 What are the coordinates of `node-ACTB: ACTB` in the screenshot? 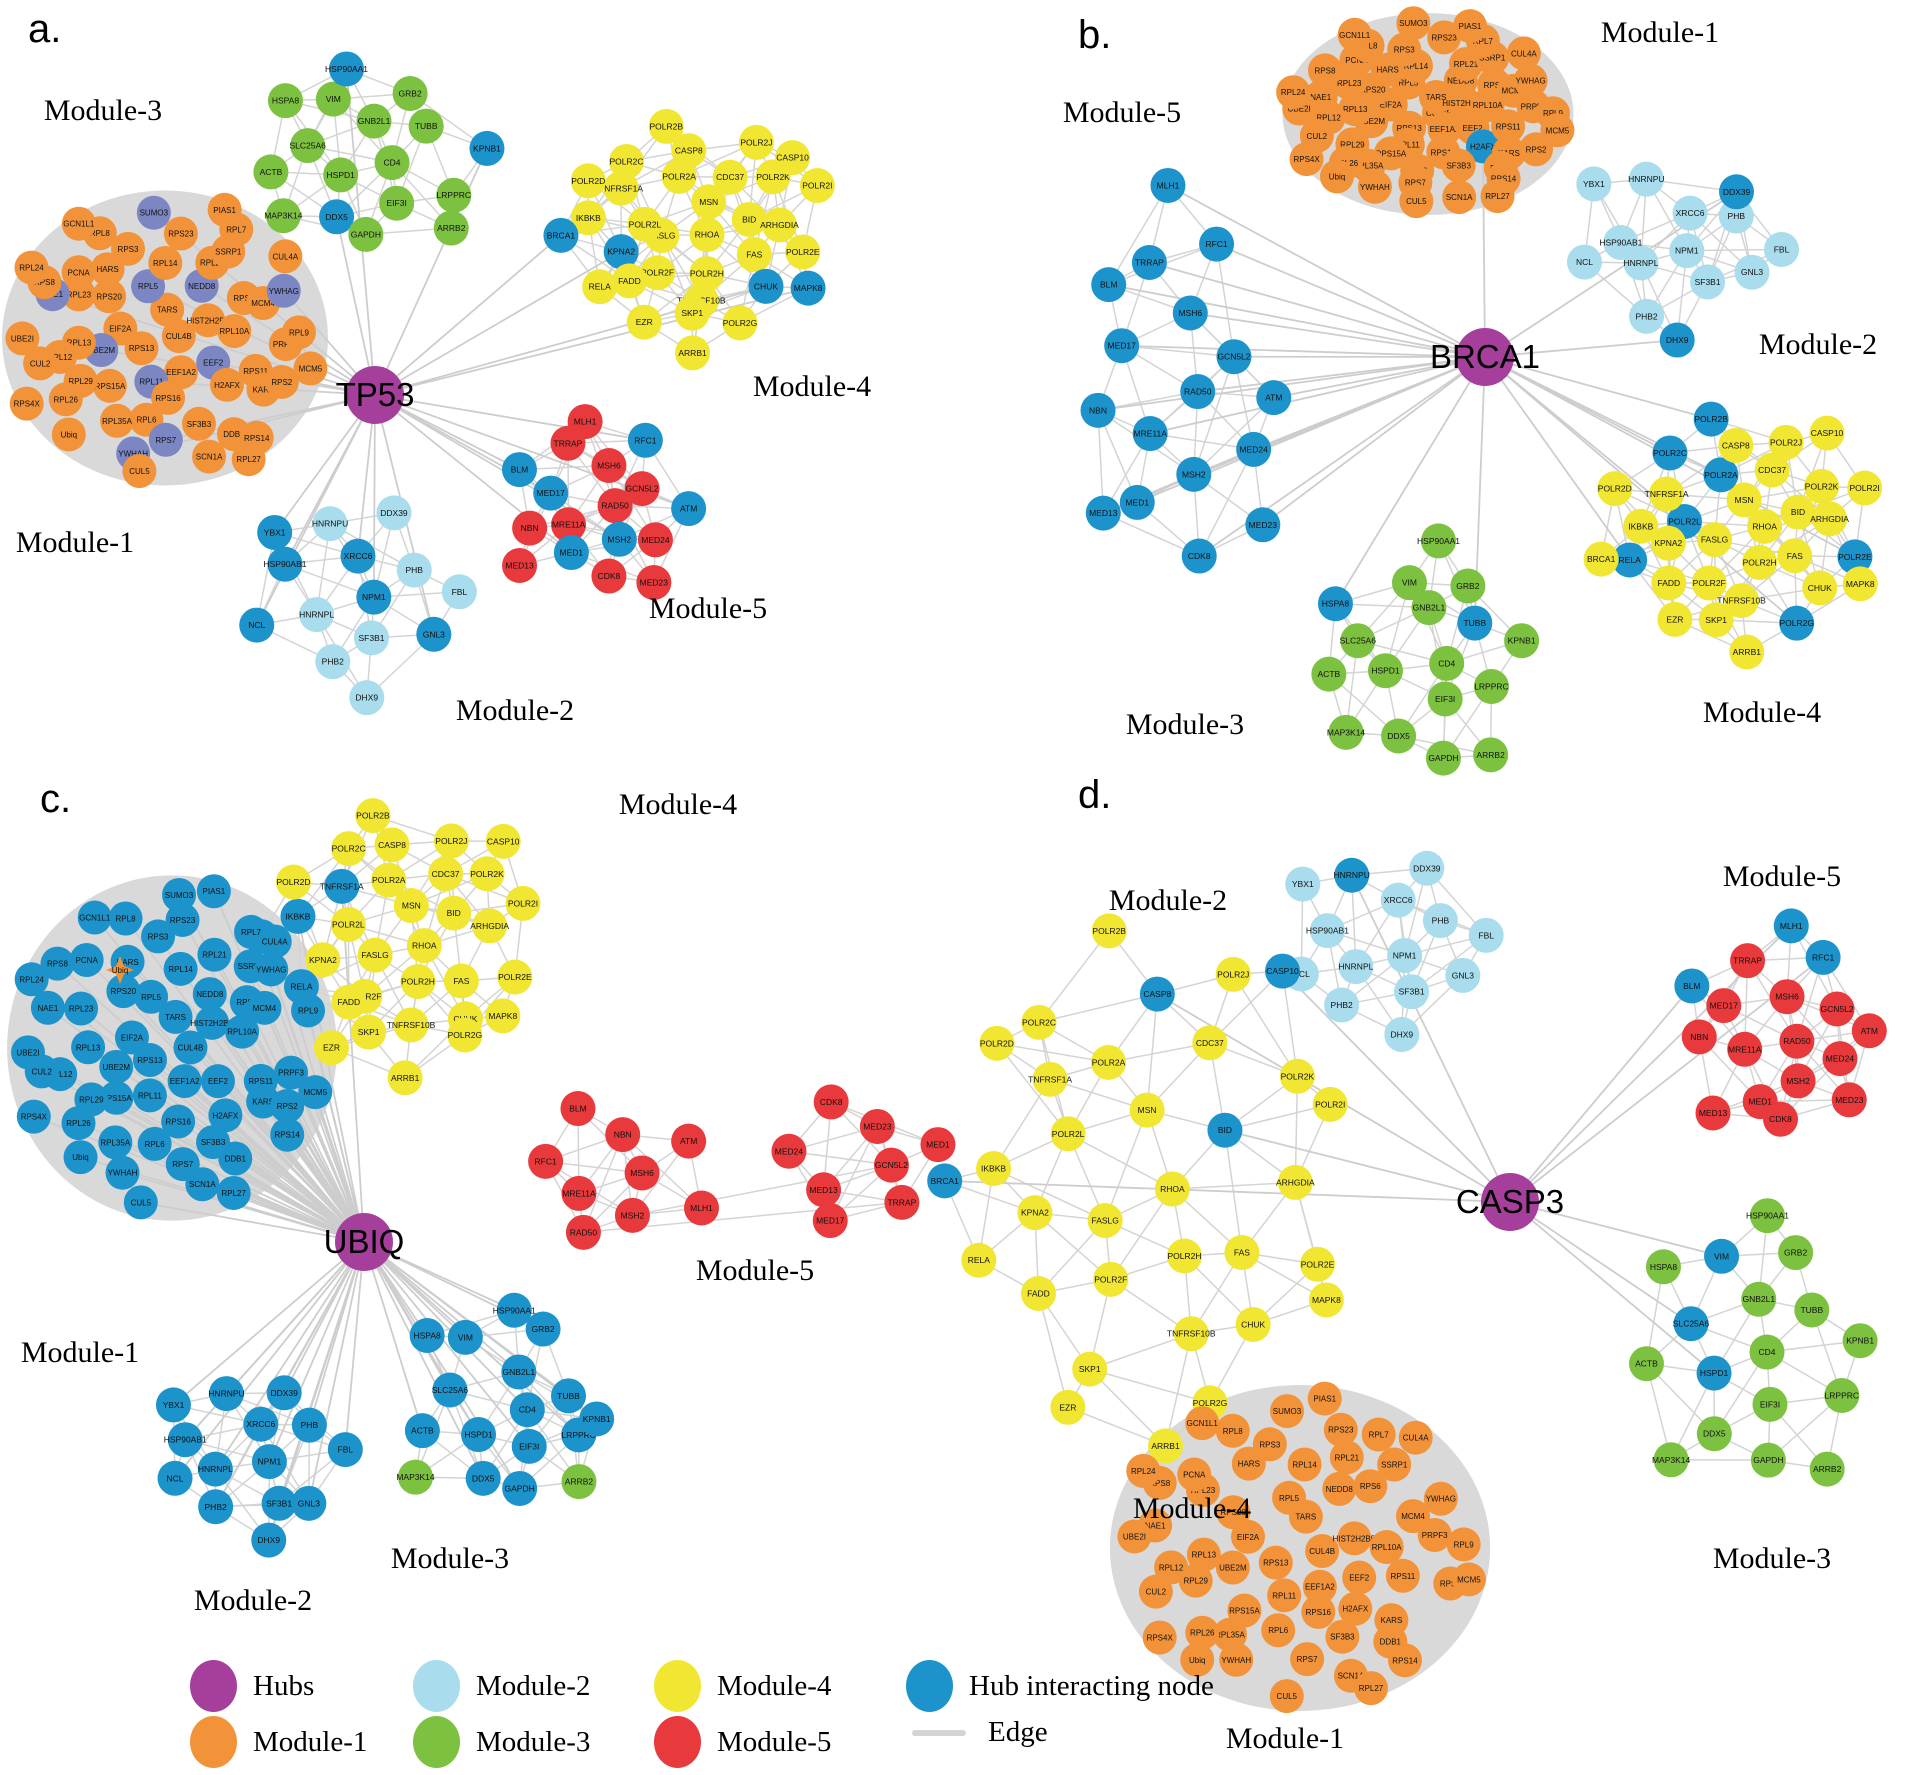 It's located at (271, 172).